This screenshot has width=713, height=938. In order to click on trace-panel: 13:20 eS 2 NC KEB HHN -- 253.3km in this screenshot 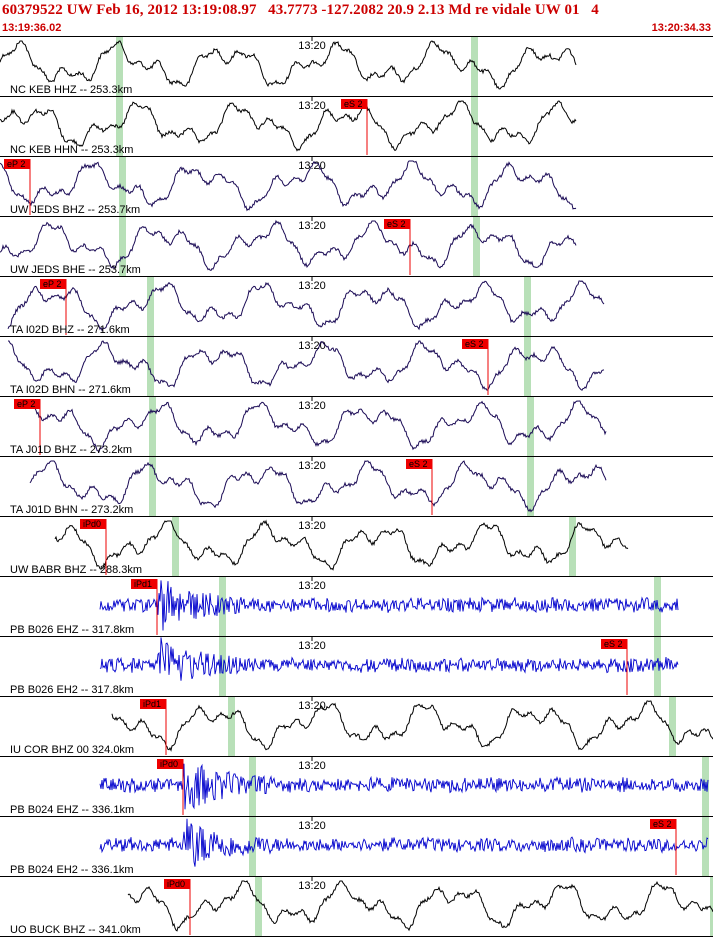, I will do `click(356, 127)`.